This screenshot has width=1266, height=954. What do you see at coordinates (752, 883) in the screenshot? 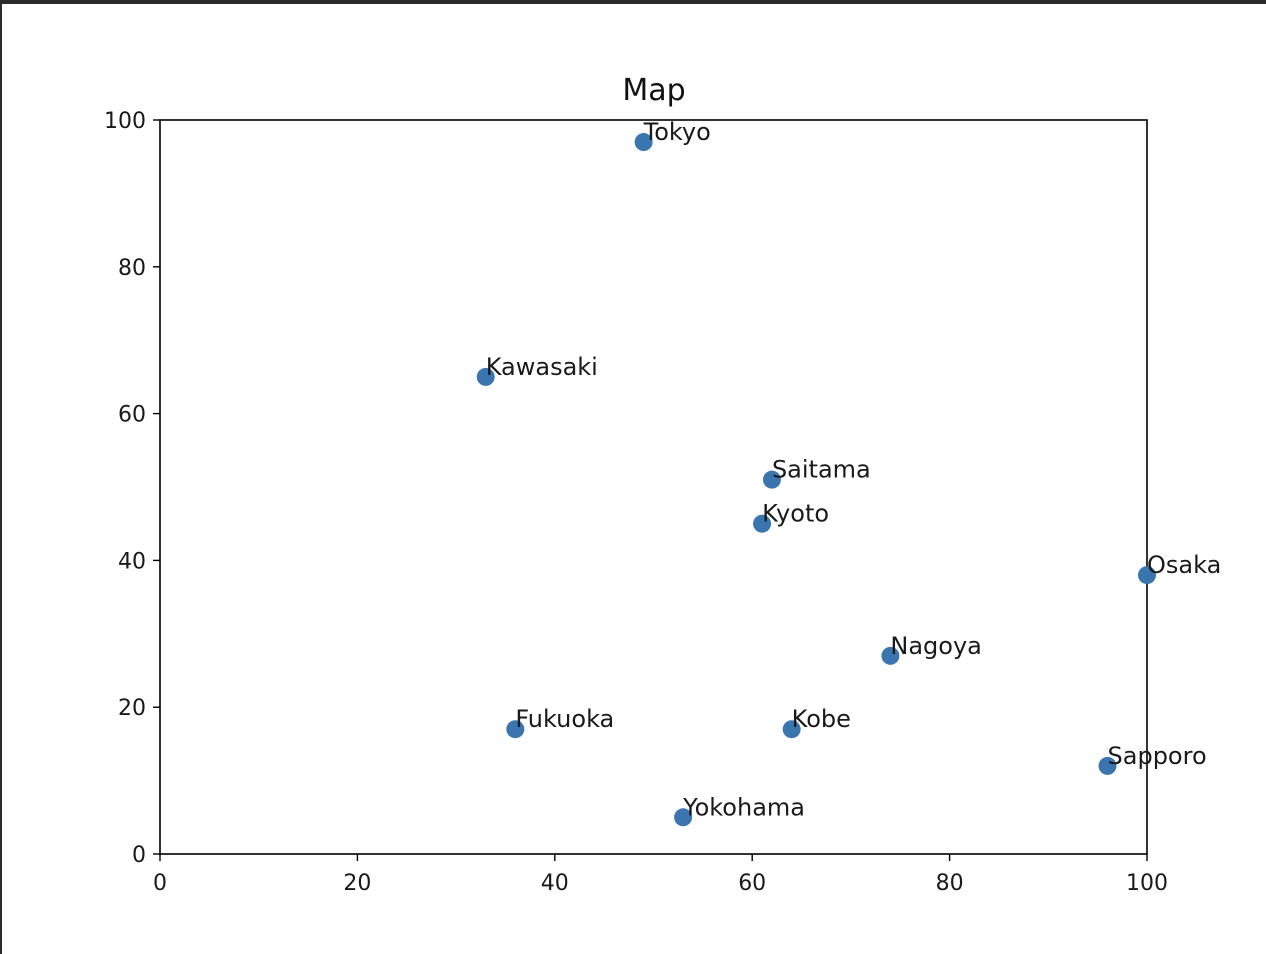
I see `x-tick-label: 60` at bounding box center [752, 883].